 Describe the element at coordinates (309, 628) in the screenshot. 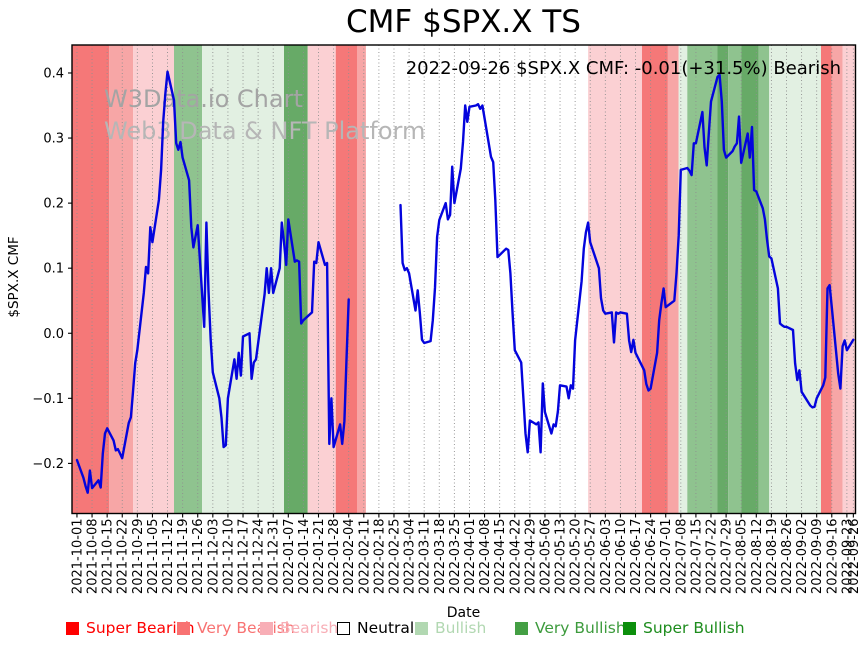

I see `legend-label: Bearish` at that location.